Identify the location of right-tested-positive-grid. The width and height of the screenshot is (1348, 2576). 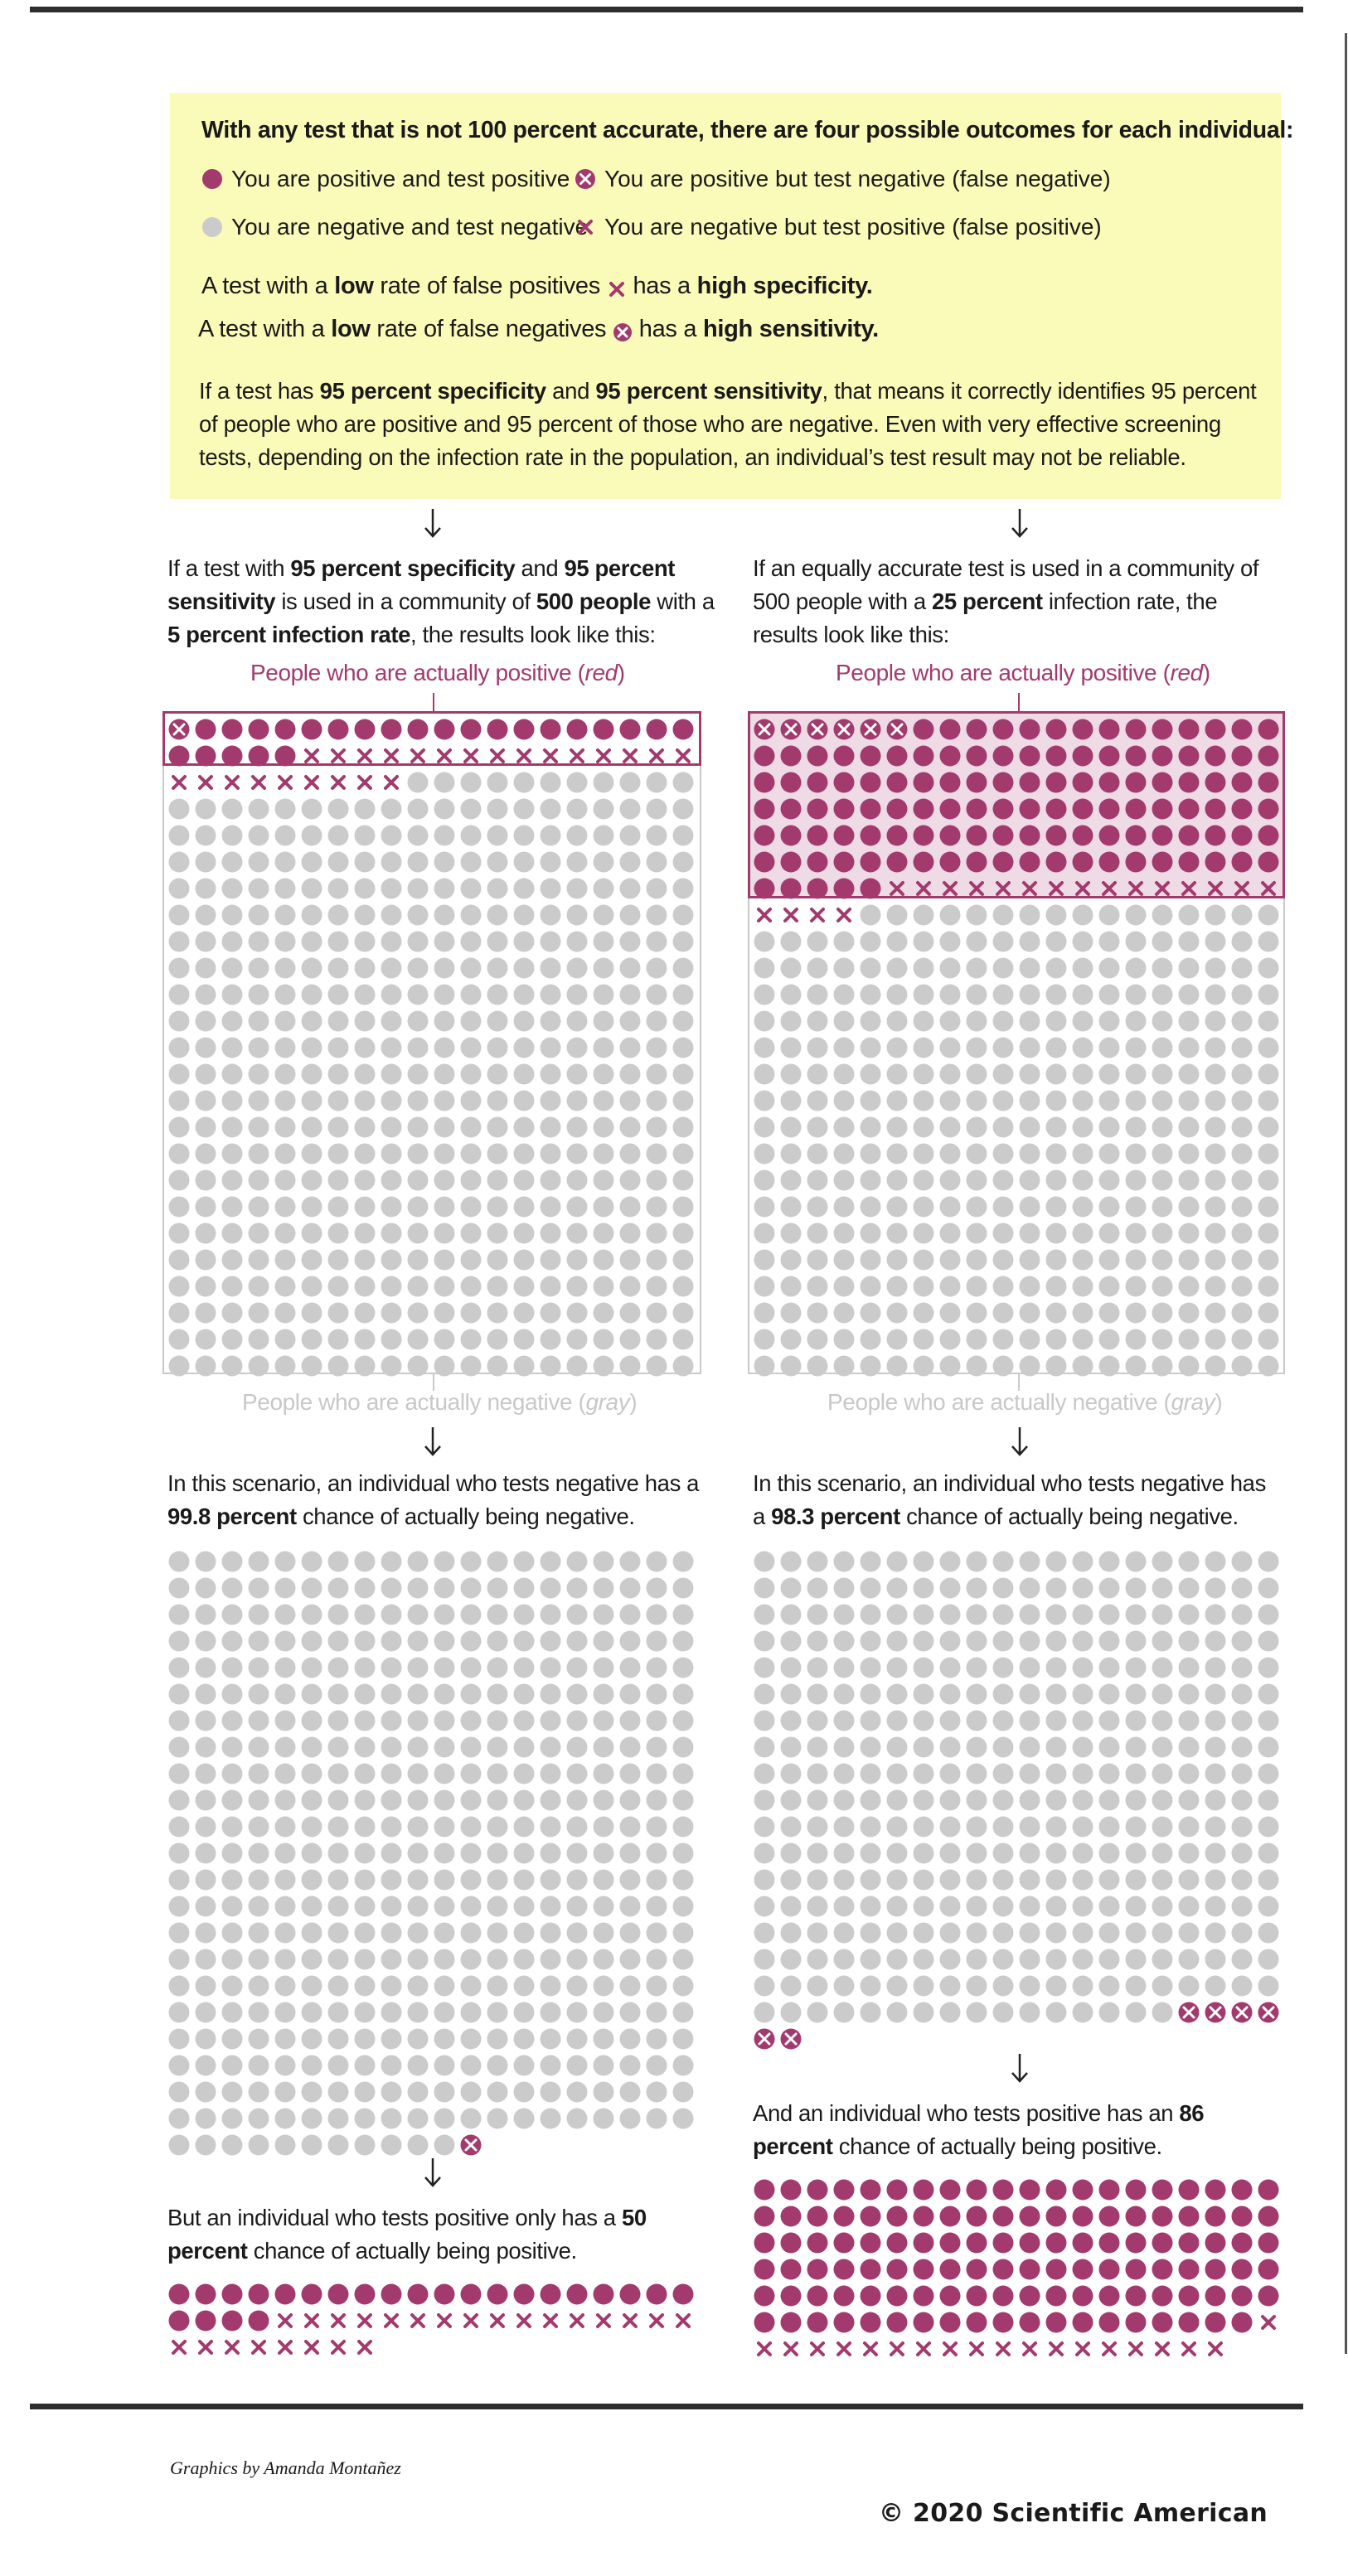
(1016, 2267).